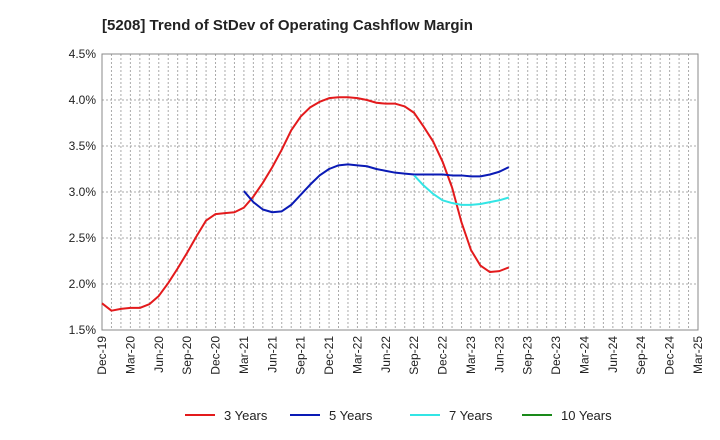 The height and width of the screenshot is (440, 720). I want to click on y-tick-label: 3.5%, so click(83, 146).